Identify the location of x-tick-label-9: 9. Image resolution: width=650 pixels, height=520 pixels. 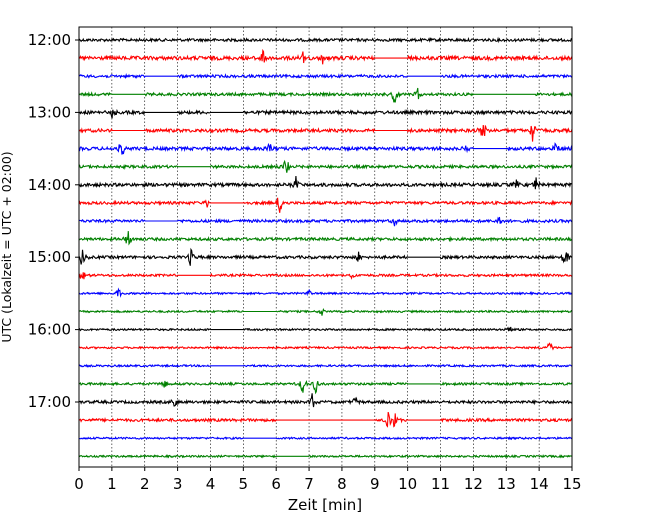
(375, 484).